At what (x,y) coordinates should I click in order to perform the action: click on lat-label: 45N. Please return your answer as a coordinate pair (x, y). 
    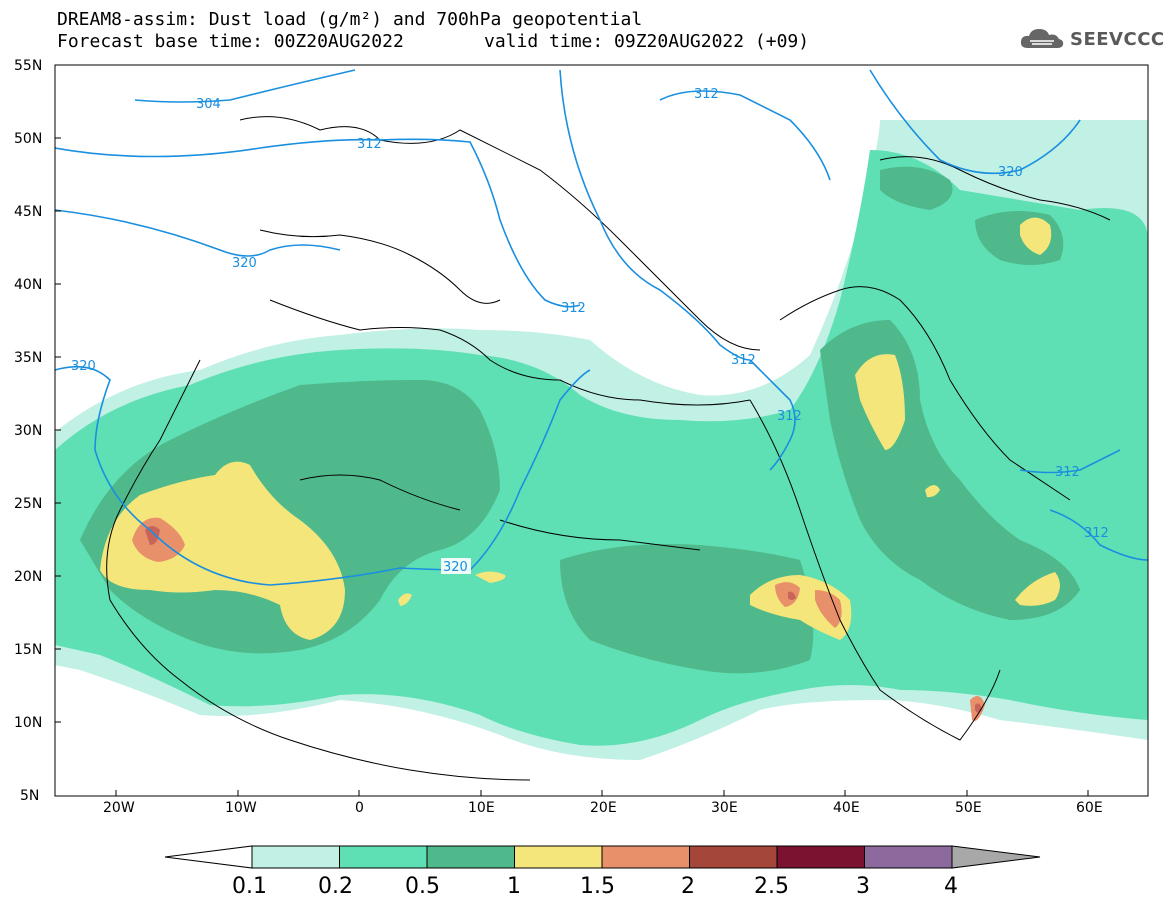
    Looking at the image, I should click on (28, 212).